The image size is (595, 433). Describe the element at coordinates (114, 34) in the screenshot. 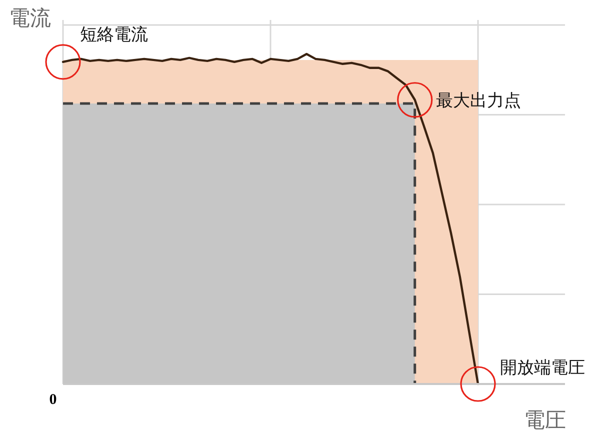

I see `annotation: 短絡電流` at that location.